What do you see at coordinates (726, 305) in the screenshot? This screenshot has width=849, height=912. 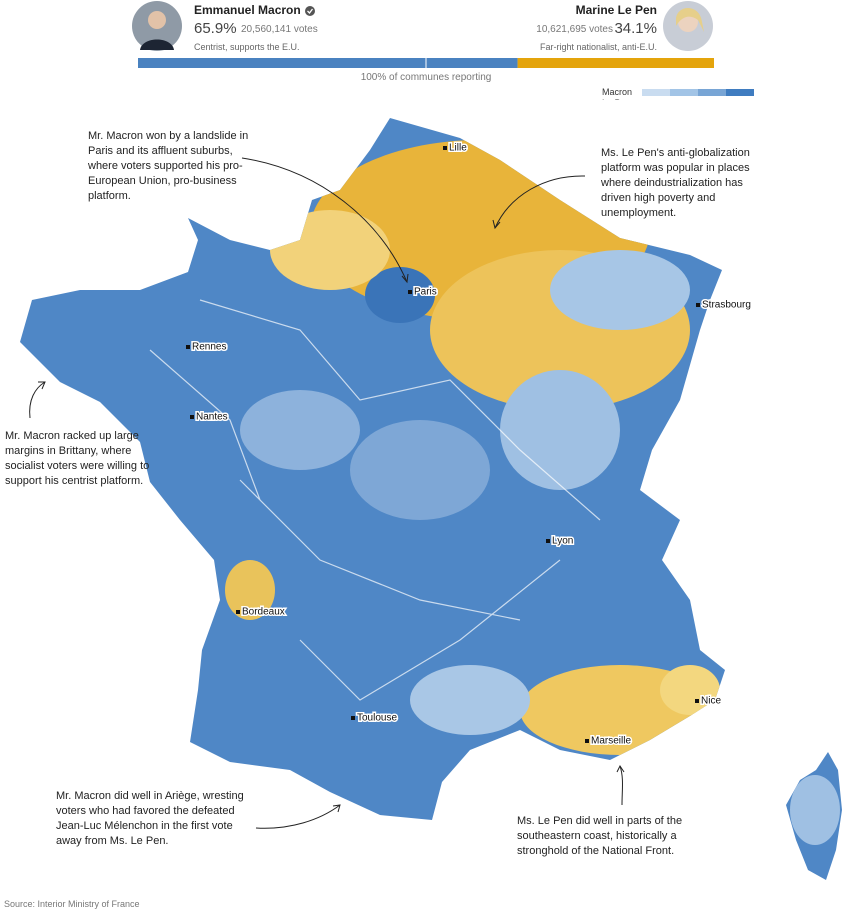 I see `city-label: Strasbourg` at bounding box center [726, 305].